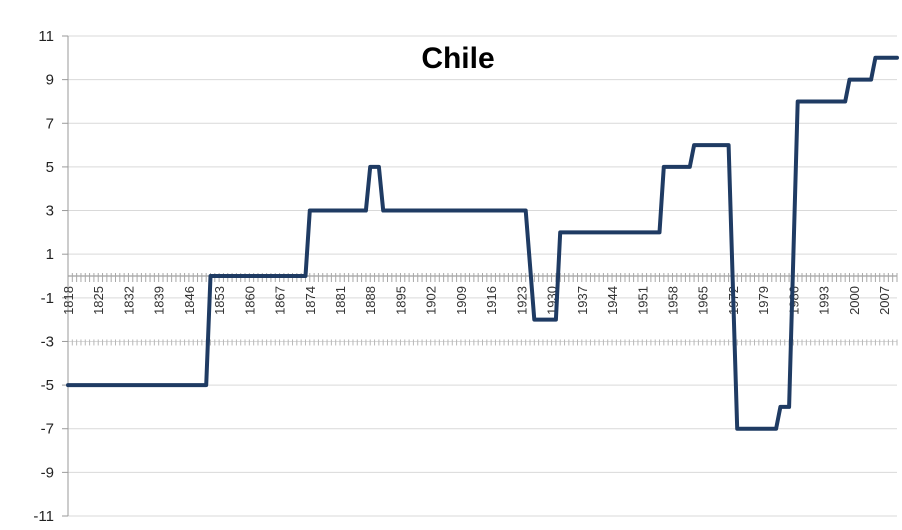 This screenshot has height=530, width=902. I want to click on x-tick-label: 1902, so click(431, 300).